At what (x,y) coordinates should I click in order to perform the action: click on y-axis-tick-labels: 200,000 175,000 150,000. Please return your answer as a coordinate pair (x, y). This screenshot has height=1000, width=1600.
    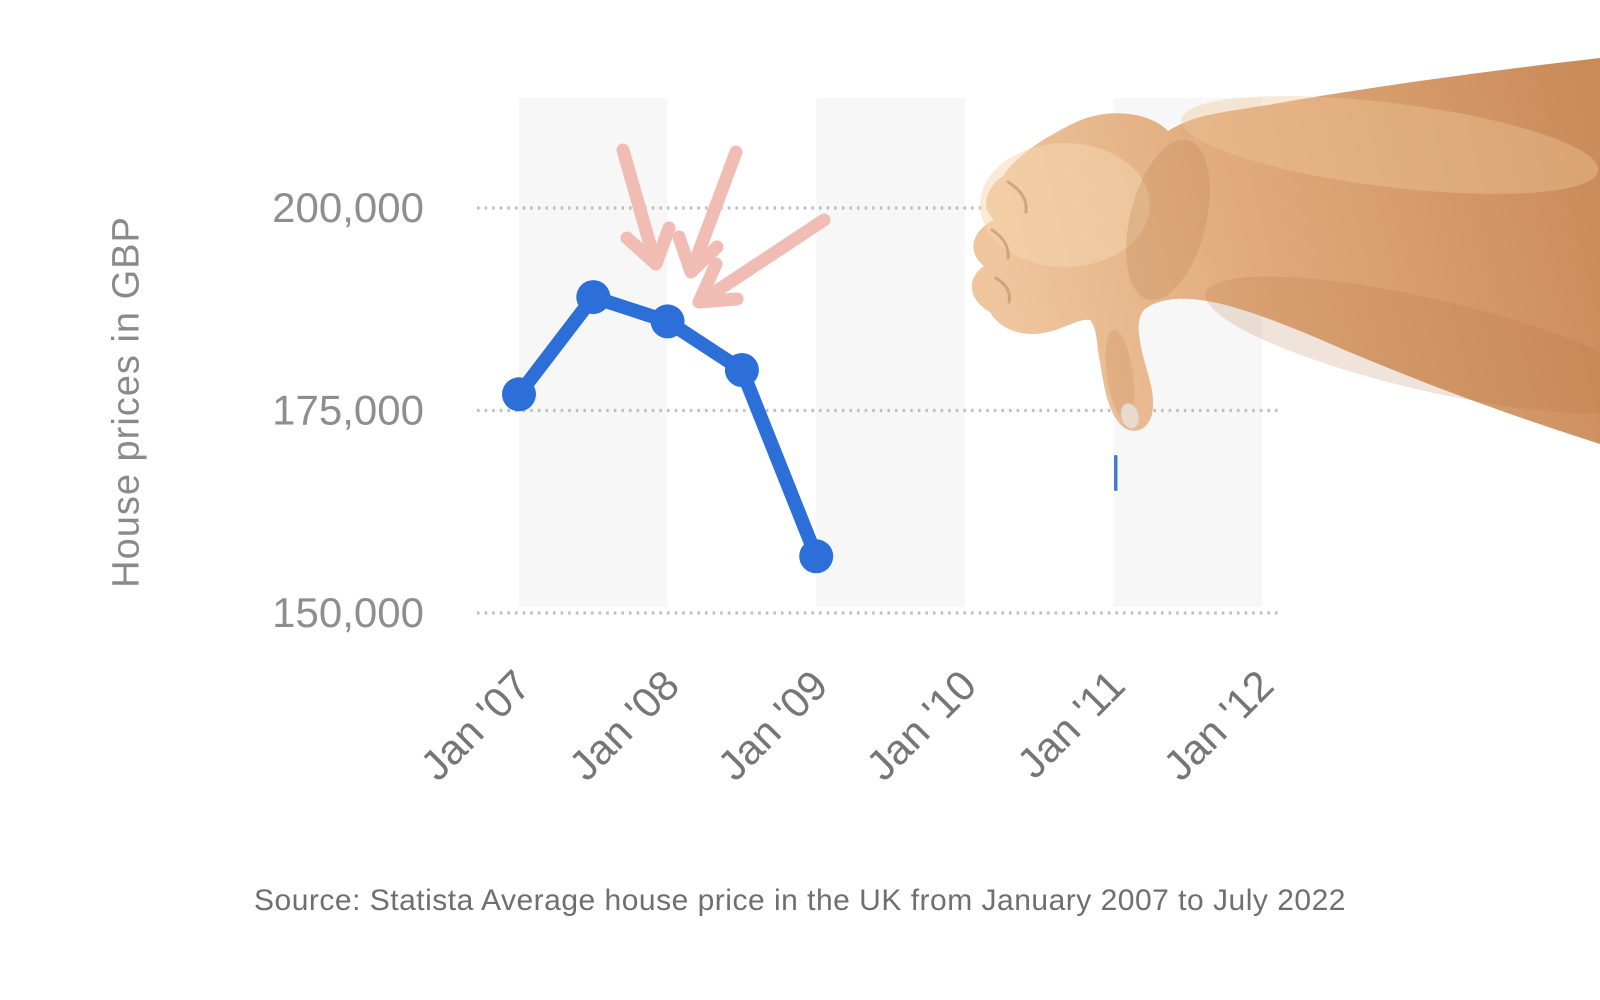
    Looking at the image, I should click on (348, 410).